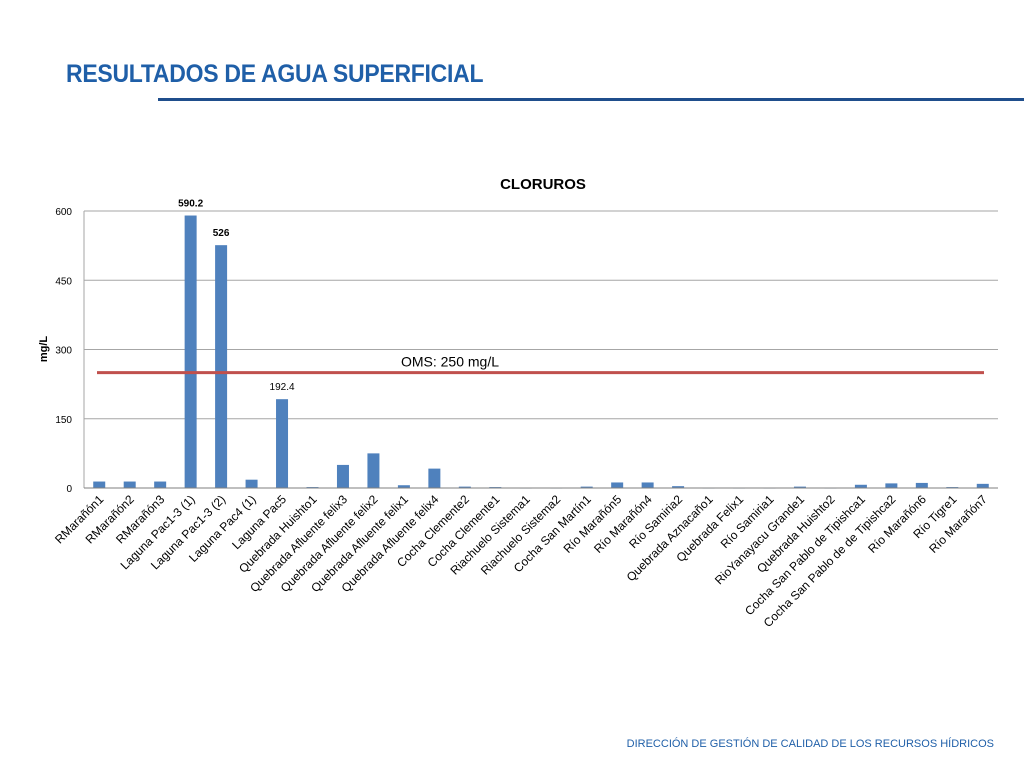 Image resolution: width=1024 pixels, height=768 pixels. Describe the element at coordinates (221, 233) in the screenshot. I see `data-label: 526` at that location.